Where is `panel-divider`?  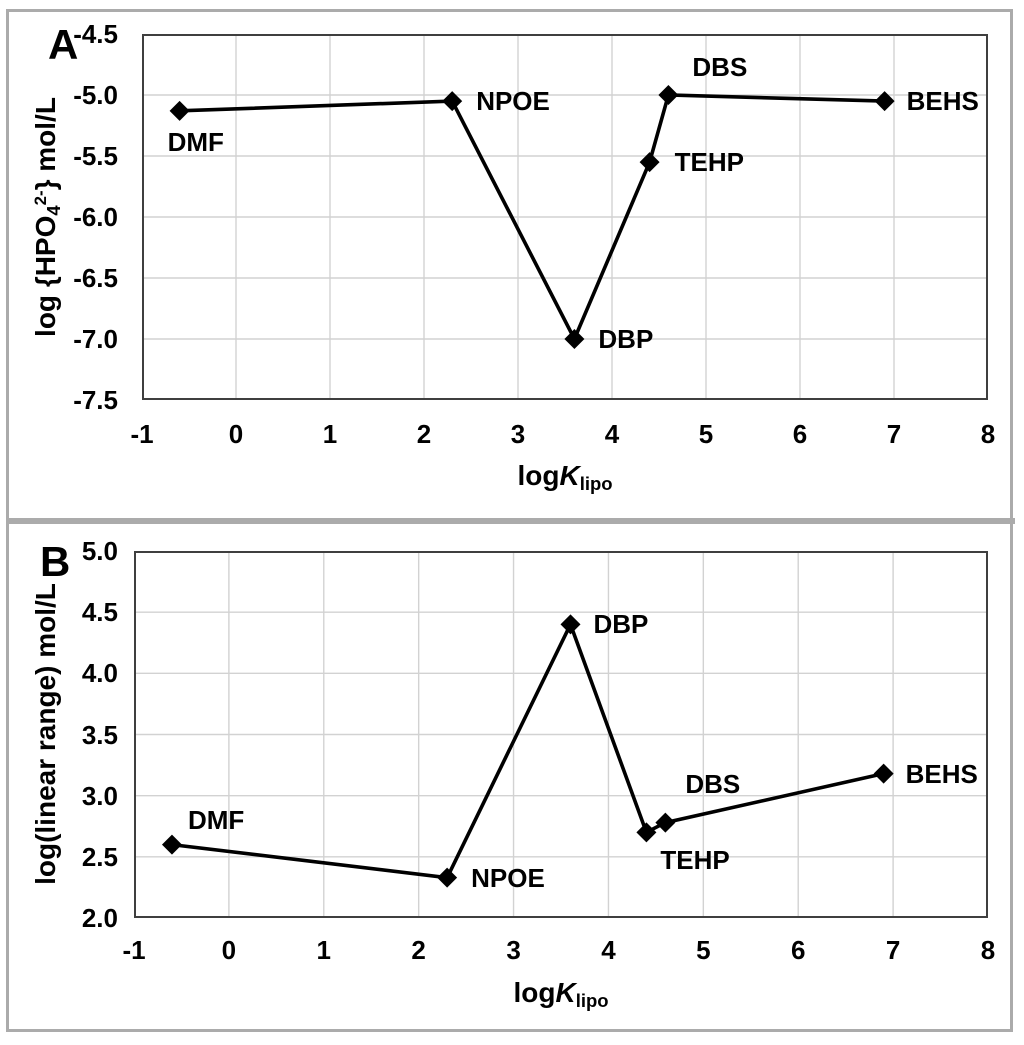 panel-divider is located at coordinates (512, 521).